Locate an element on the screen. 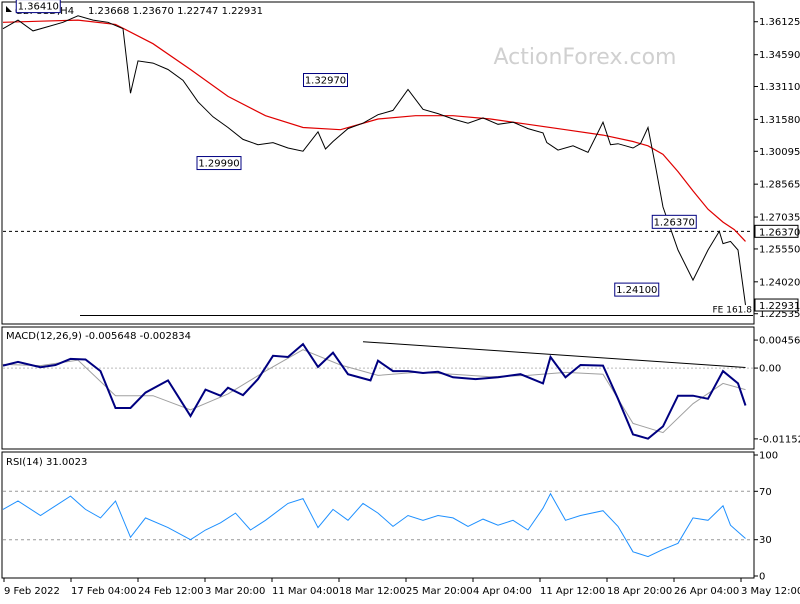 The height and width of the screenshot is (604, 800). rsi-line is located at coordinates (374, 525).